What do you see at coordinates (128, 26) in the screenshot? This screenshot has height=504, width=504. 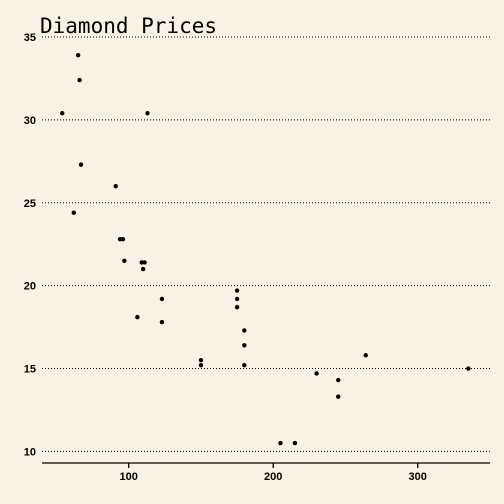 I see `chart-title: Diamond Prices` at bounding box center [128, 26].